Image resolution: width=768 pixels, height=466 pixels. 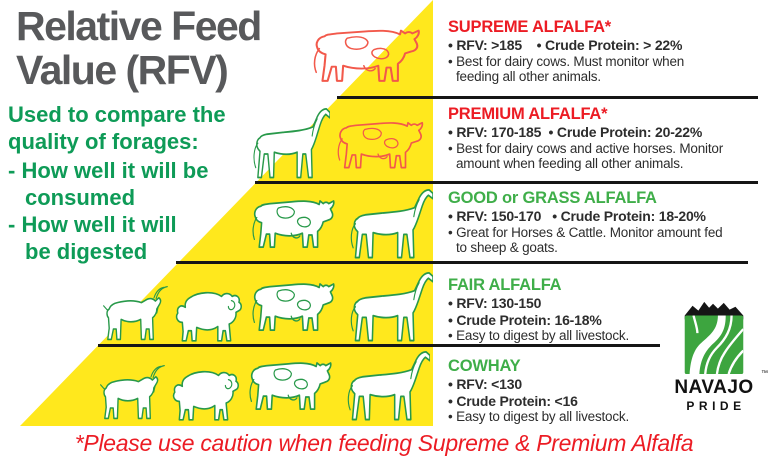 I want to click on tier-heading: SUPREME ALFALFA*, so click(x=530, y=27).